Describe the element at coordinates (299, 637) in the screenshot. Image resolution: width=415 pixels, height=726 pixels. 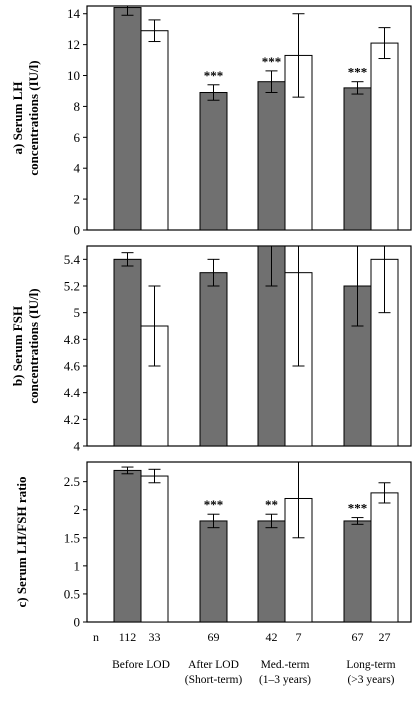
I see `n-value: 7` at that location.